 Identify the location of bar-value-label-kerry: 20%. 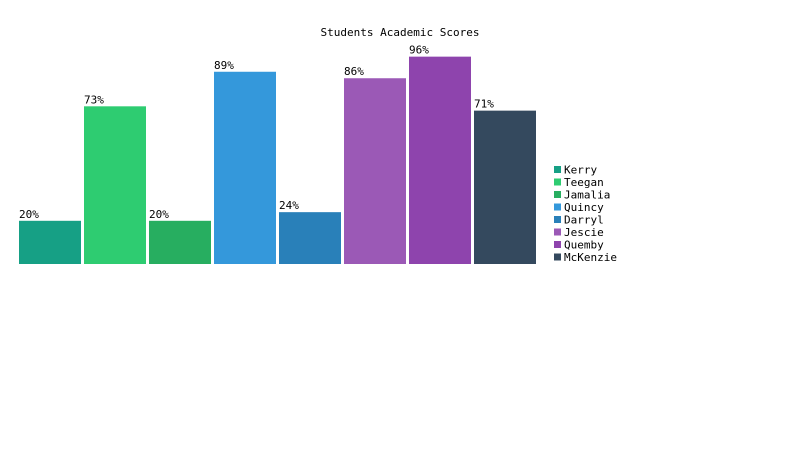
(29, 214).